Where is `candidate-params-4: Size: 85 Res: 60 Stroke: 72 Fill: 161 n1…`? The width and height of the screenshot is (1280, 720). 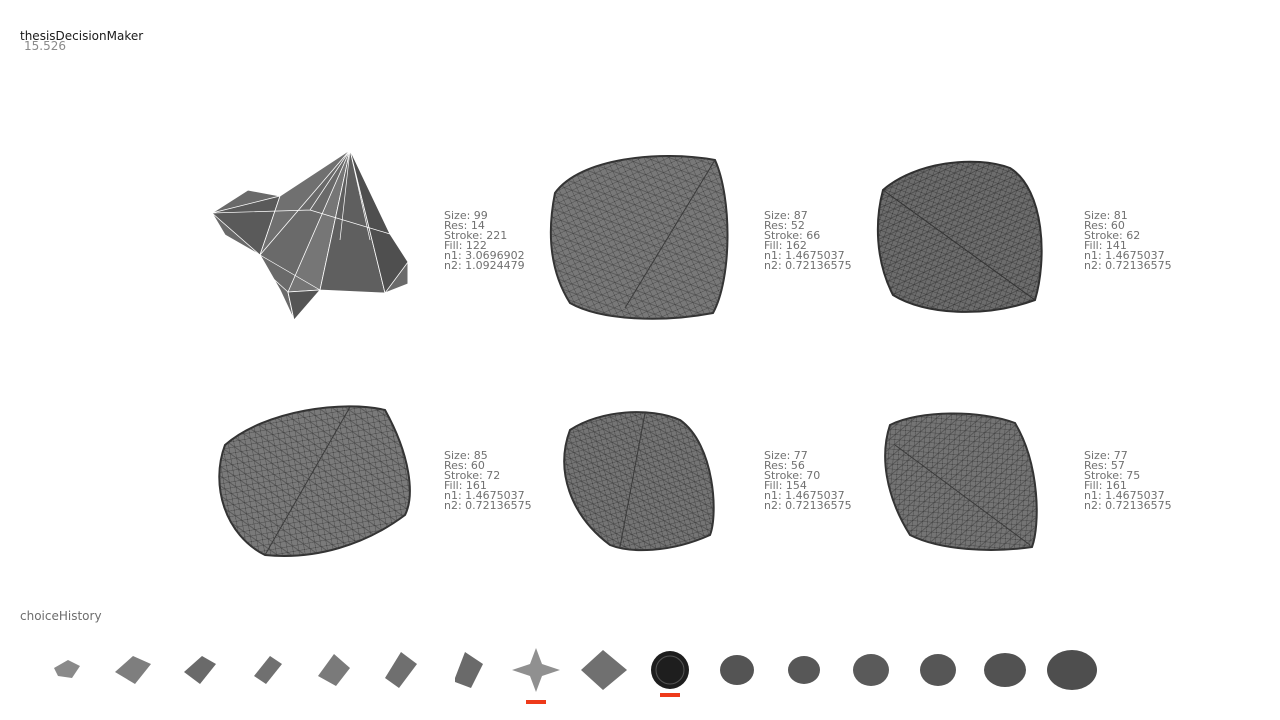 candidate-params-4: Size: 85 Res: 60 Stroke: 72 Fill: 161 n1… is located at coordinates (488, 480).